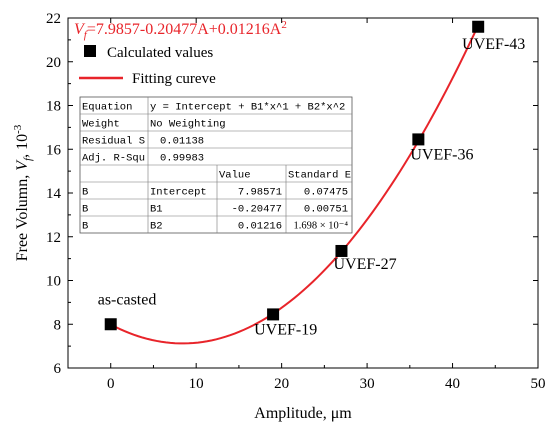  Describe the element at coordinates (54, 150) in the screenshot. I see `y-tick-label: 16` at that location.